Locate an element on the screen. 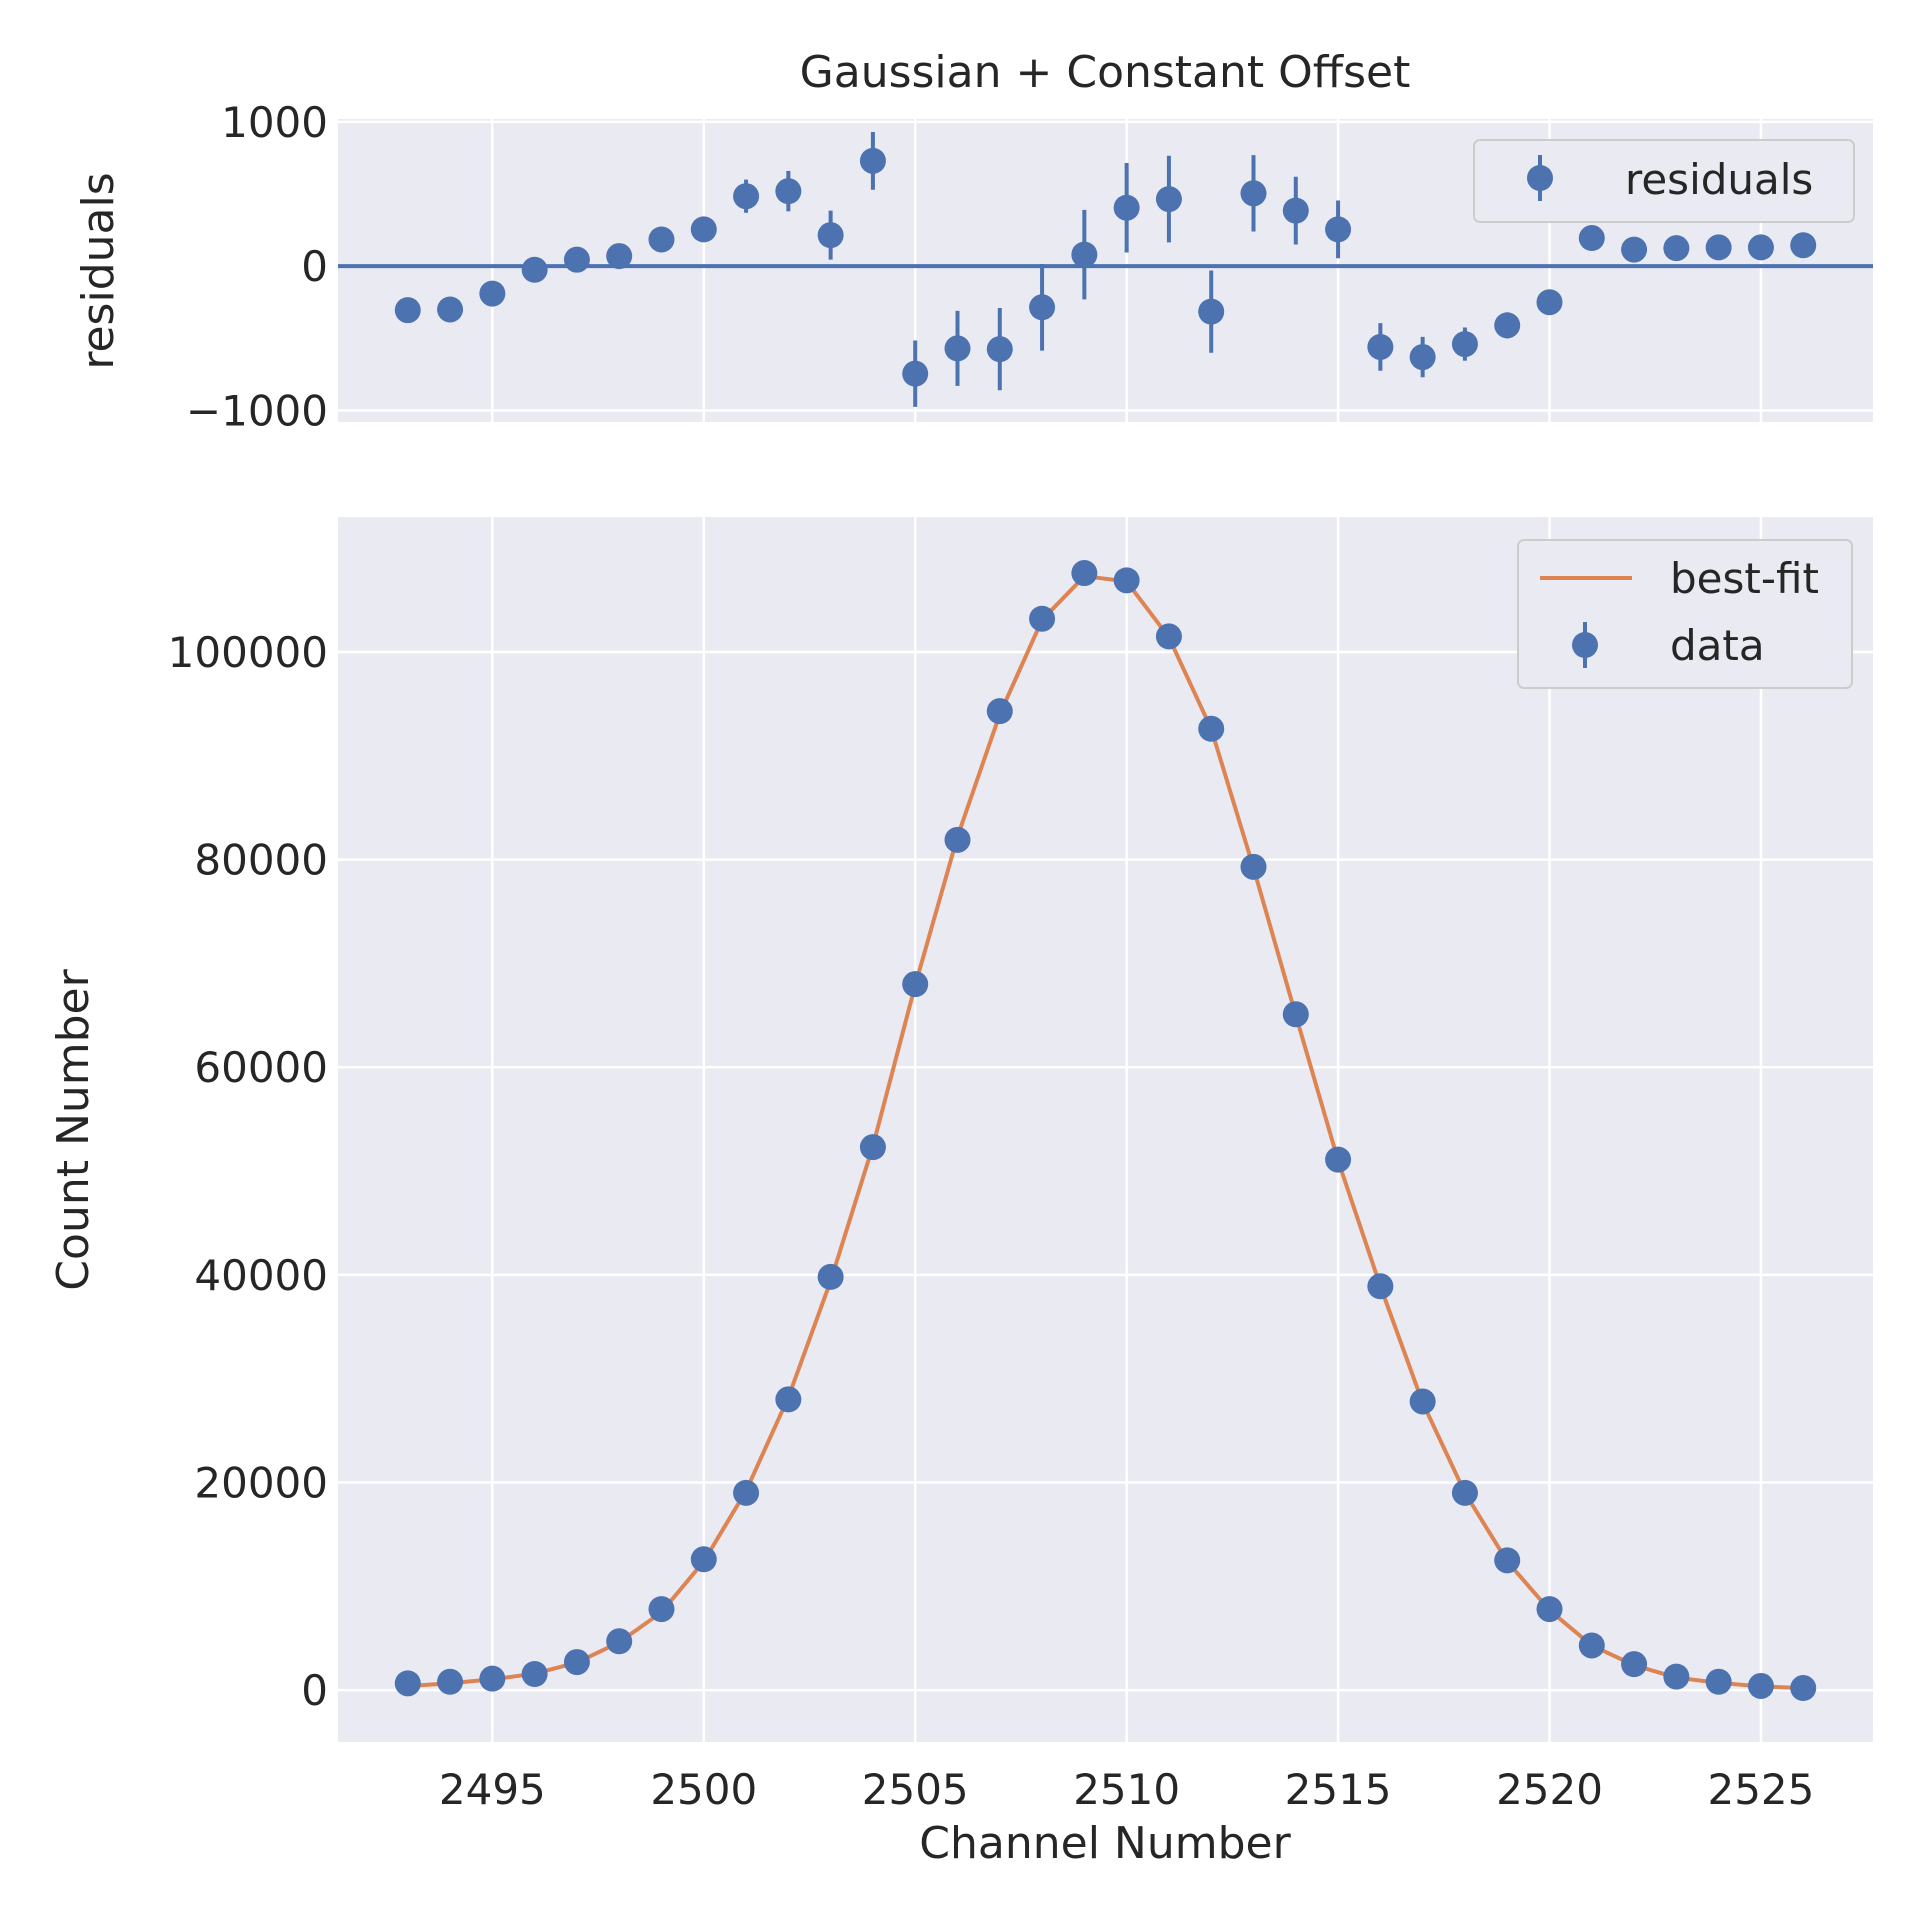 Image resolution: width=1920 pixels, height=1920 pixels. counts-y-tick-label: 0 is located at coordinates (314, 1690).